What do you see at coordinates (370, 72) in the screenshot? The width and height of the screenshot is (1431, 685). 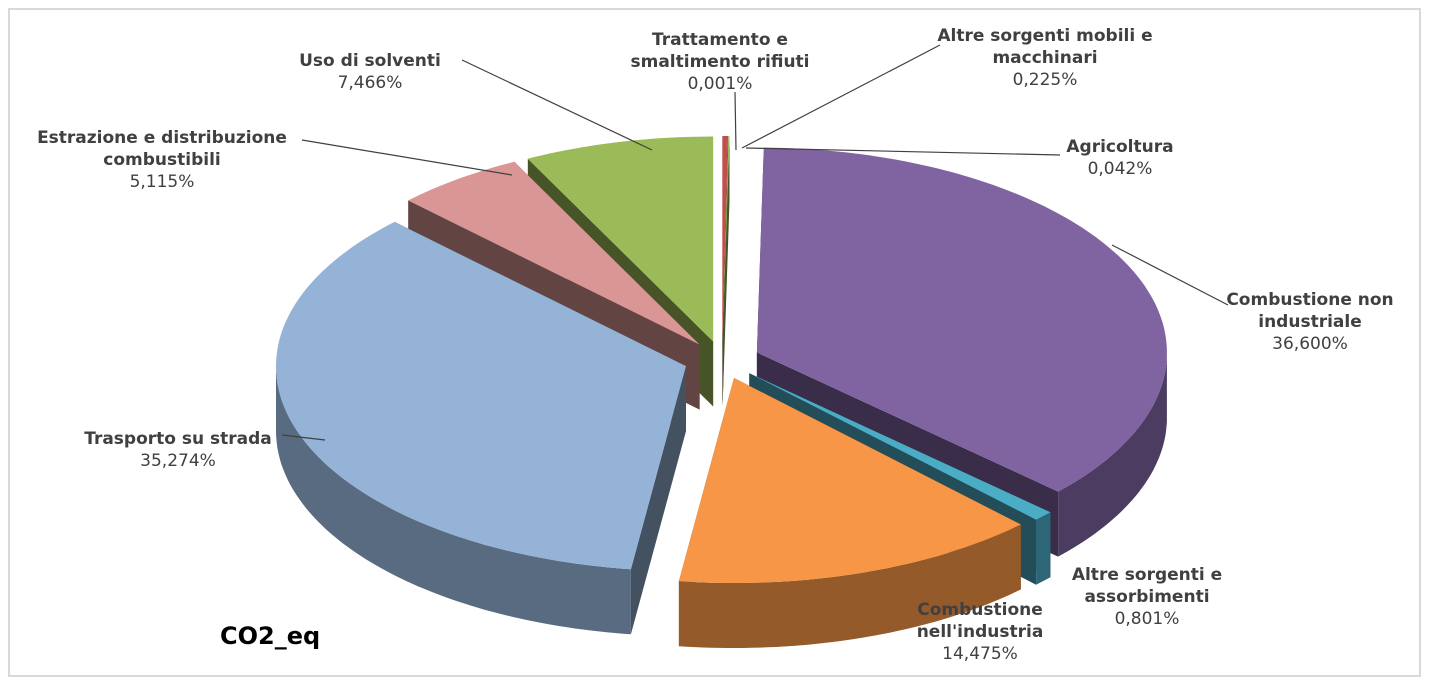 I see `data-label: Uso di solventi 7,466%` at bounding box center [370, 72].